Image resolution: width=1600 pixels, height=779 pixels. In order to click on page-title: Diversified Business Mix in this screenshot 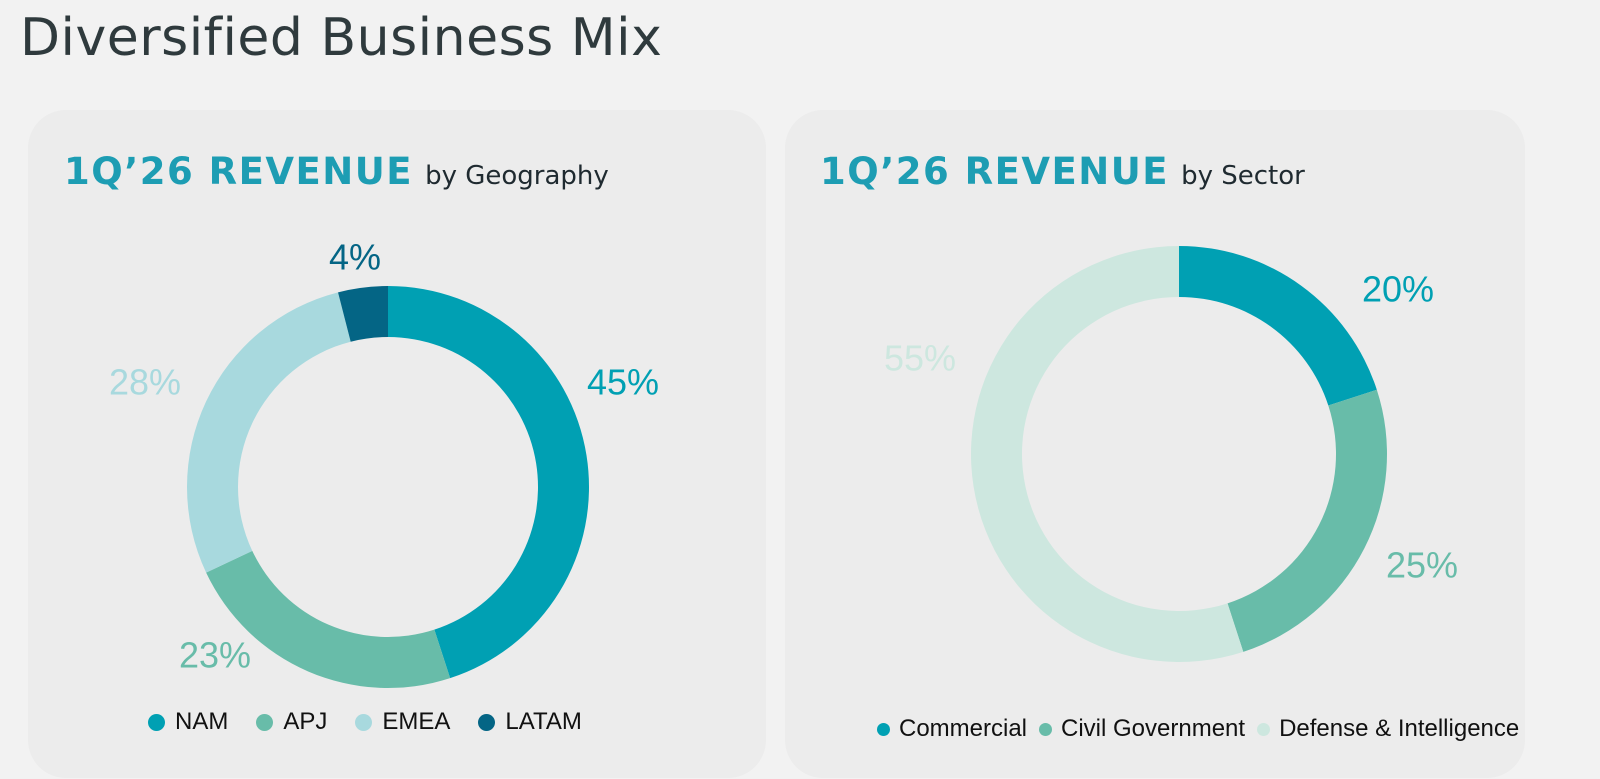, I will do `click(341, 38)`.